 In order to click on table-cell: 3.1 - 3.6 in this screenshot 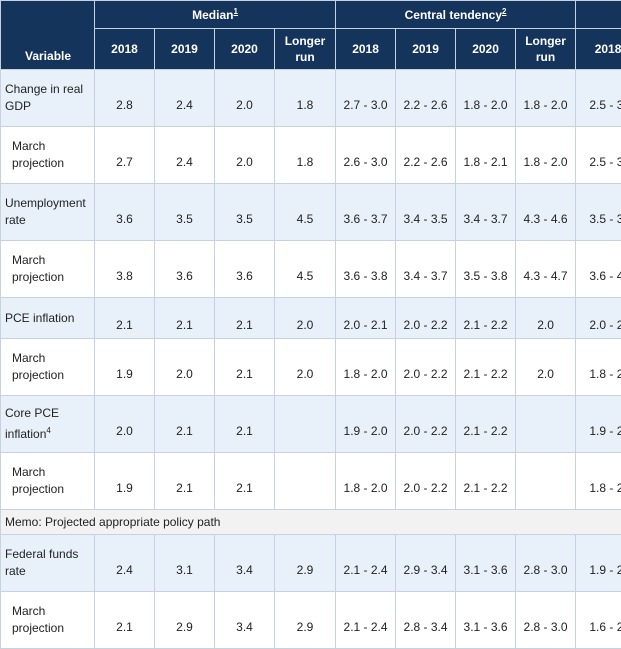, I will do `click(486, 563)`.